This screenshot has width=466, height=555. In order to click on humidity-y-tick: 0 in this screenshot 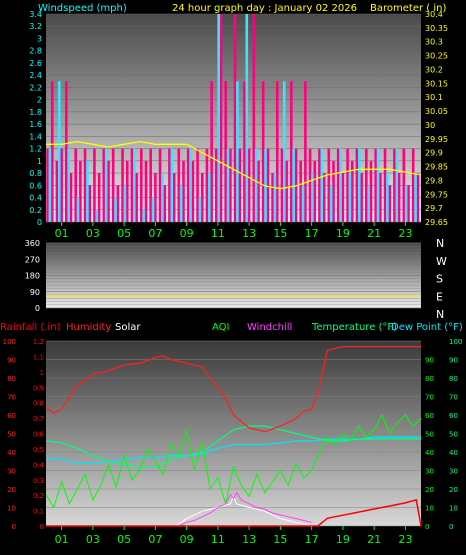, I will do `click(14, 527)`.